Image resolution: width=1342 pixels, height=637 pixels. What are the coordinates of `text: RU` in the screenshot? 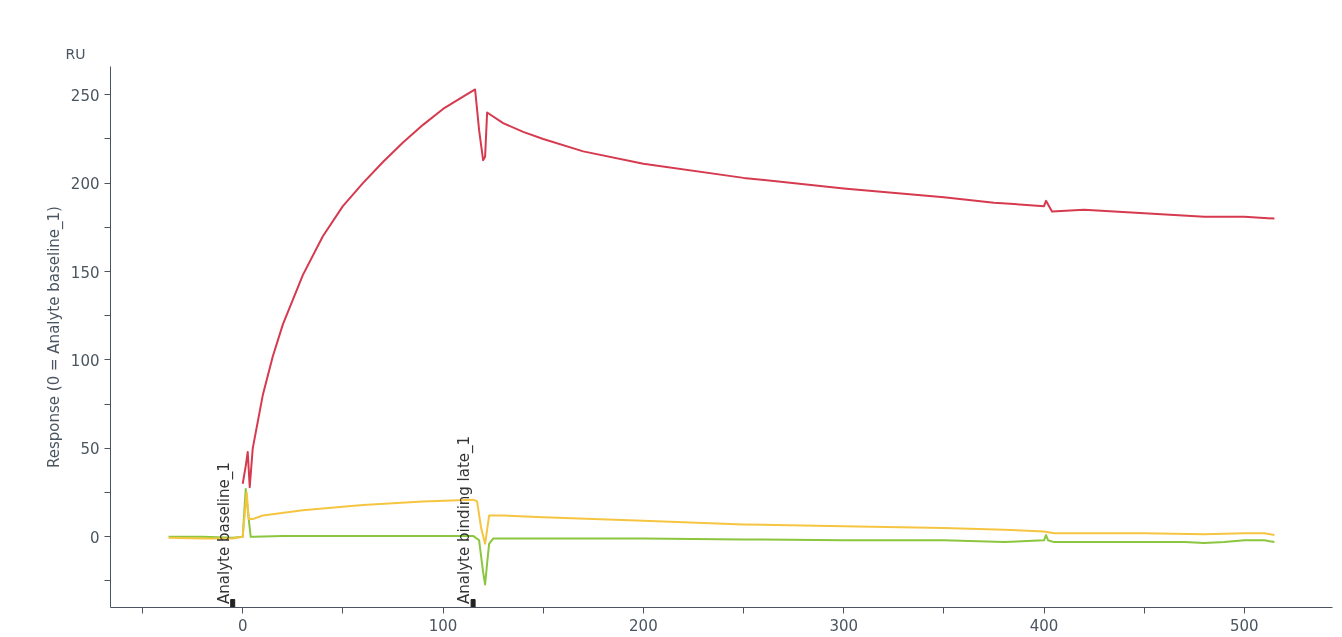 It's located at (75, 53).